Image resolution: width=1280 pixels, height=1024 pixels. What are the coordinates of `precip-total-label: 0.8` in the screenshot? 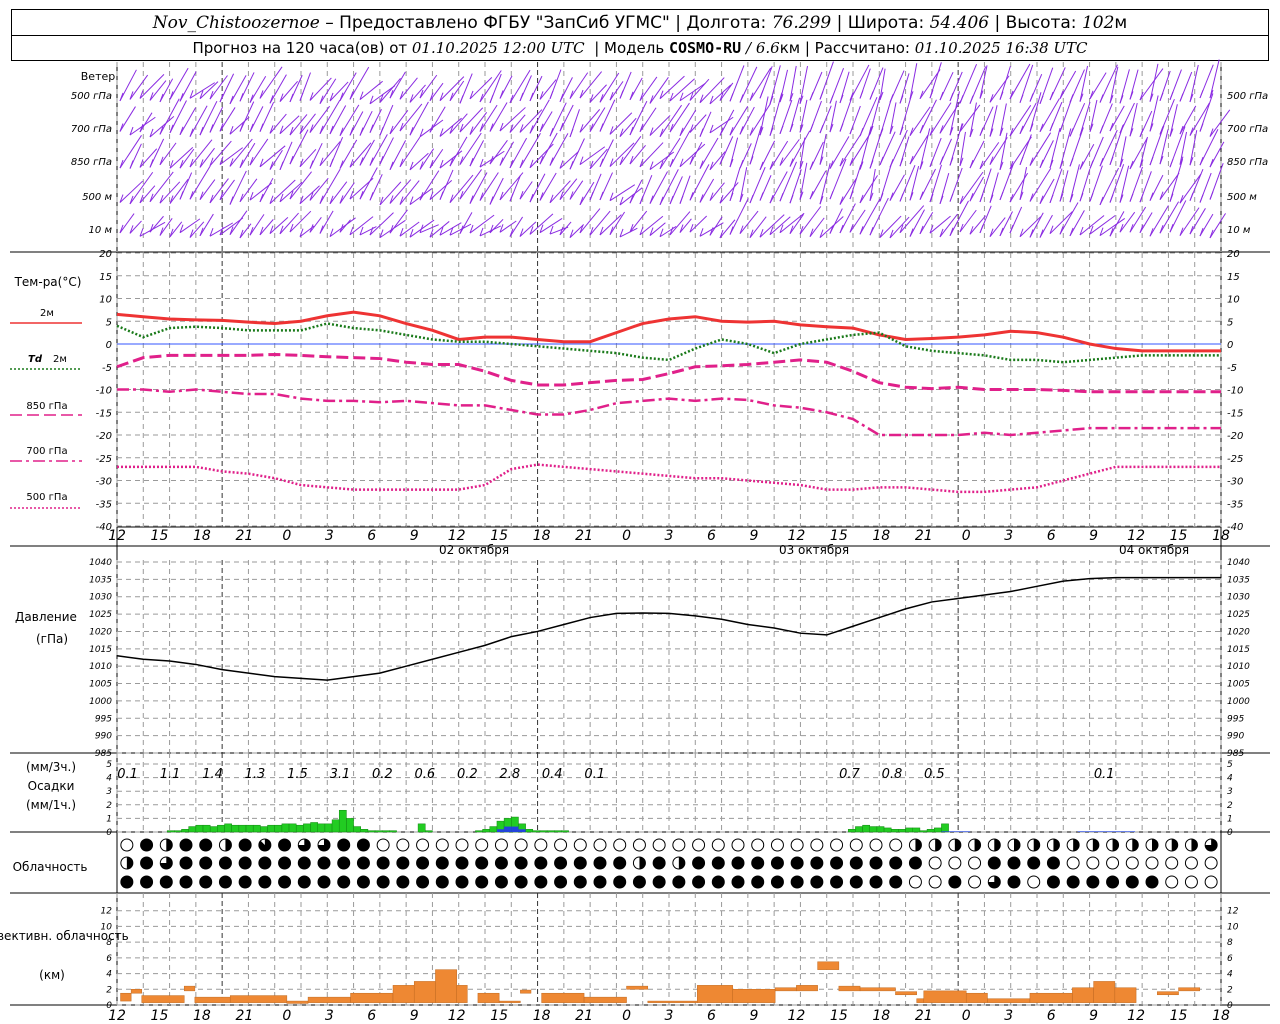 It's located at (892, 774).